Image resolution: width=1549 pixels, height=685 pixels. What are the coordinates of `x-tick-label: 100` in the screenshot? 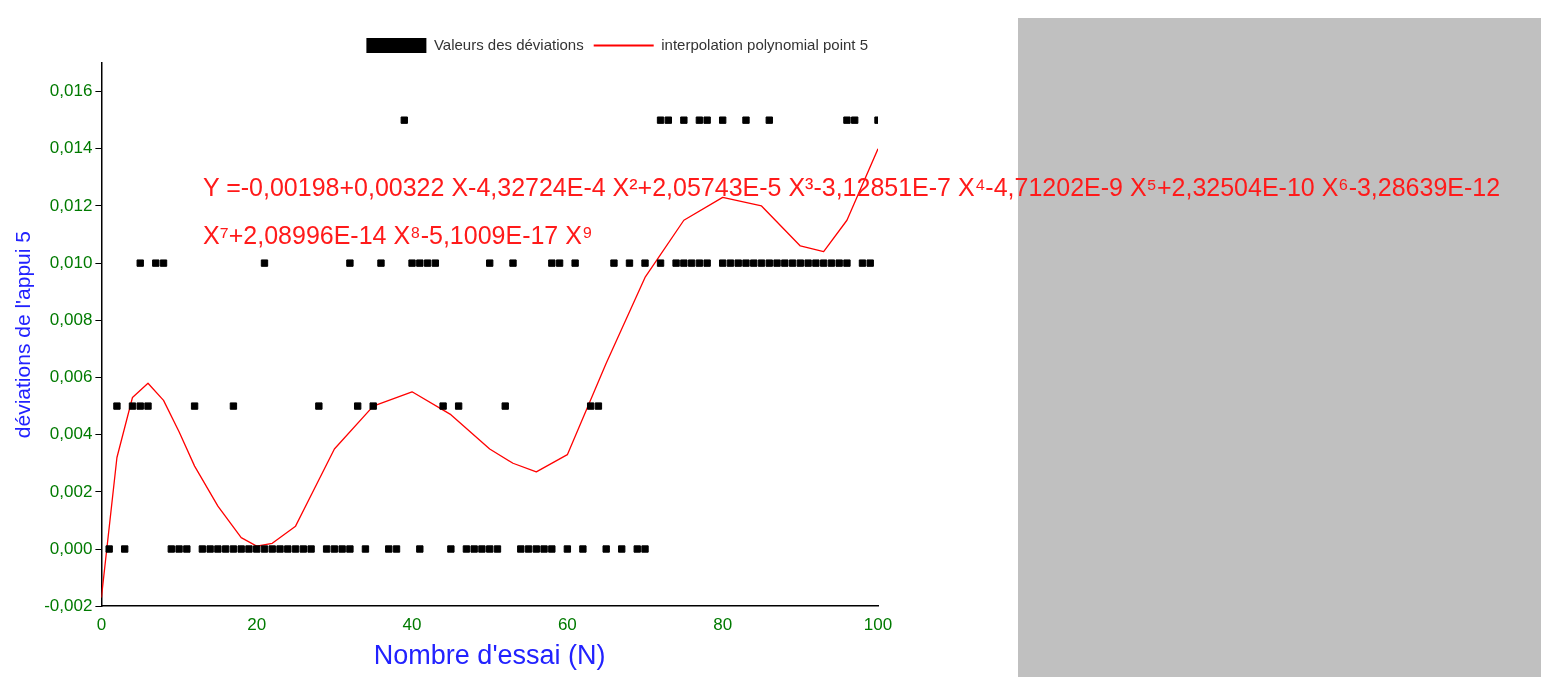 It's located at (878, 625).